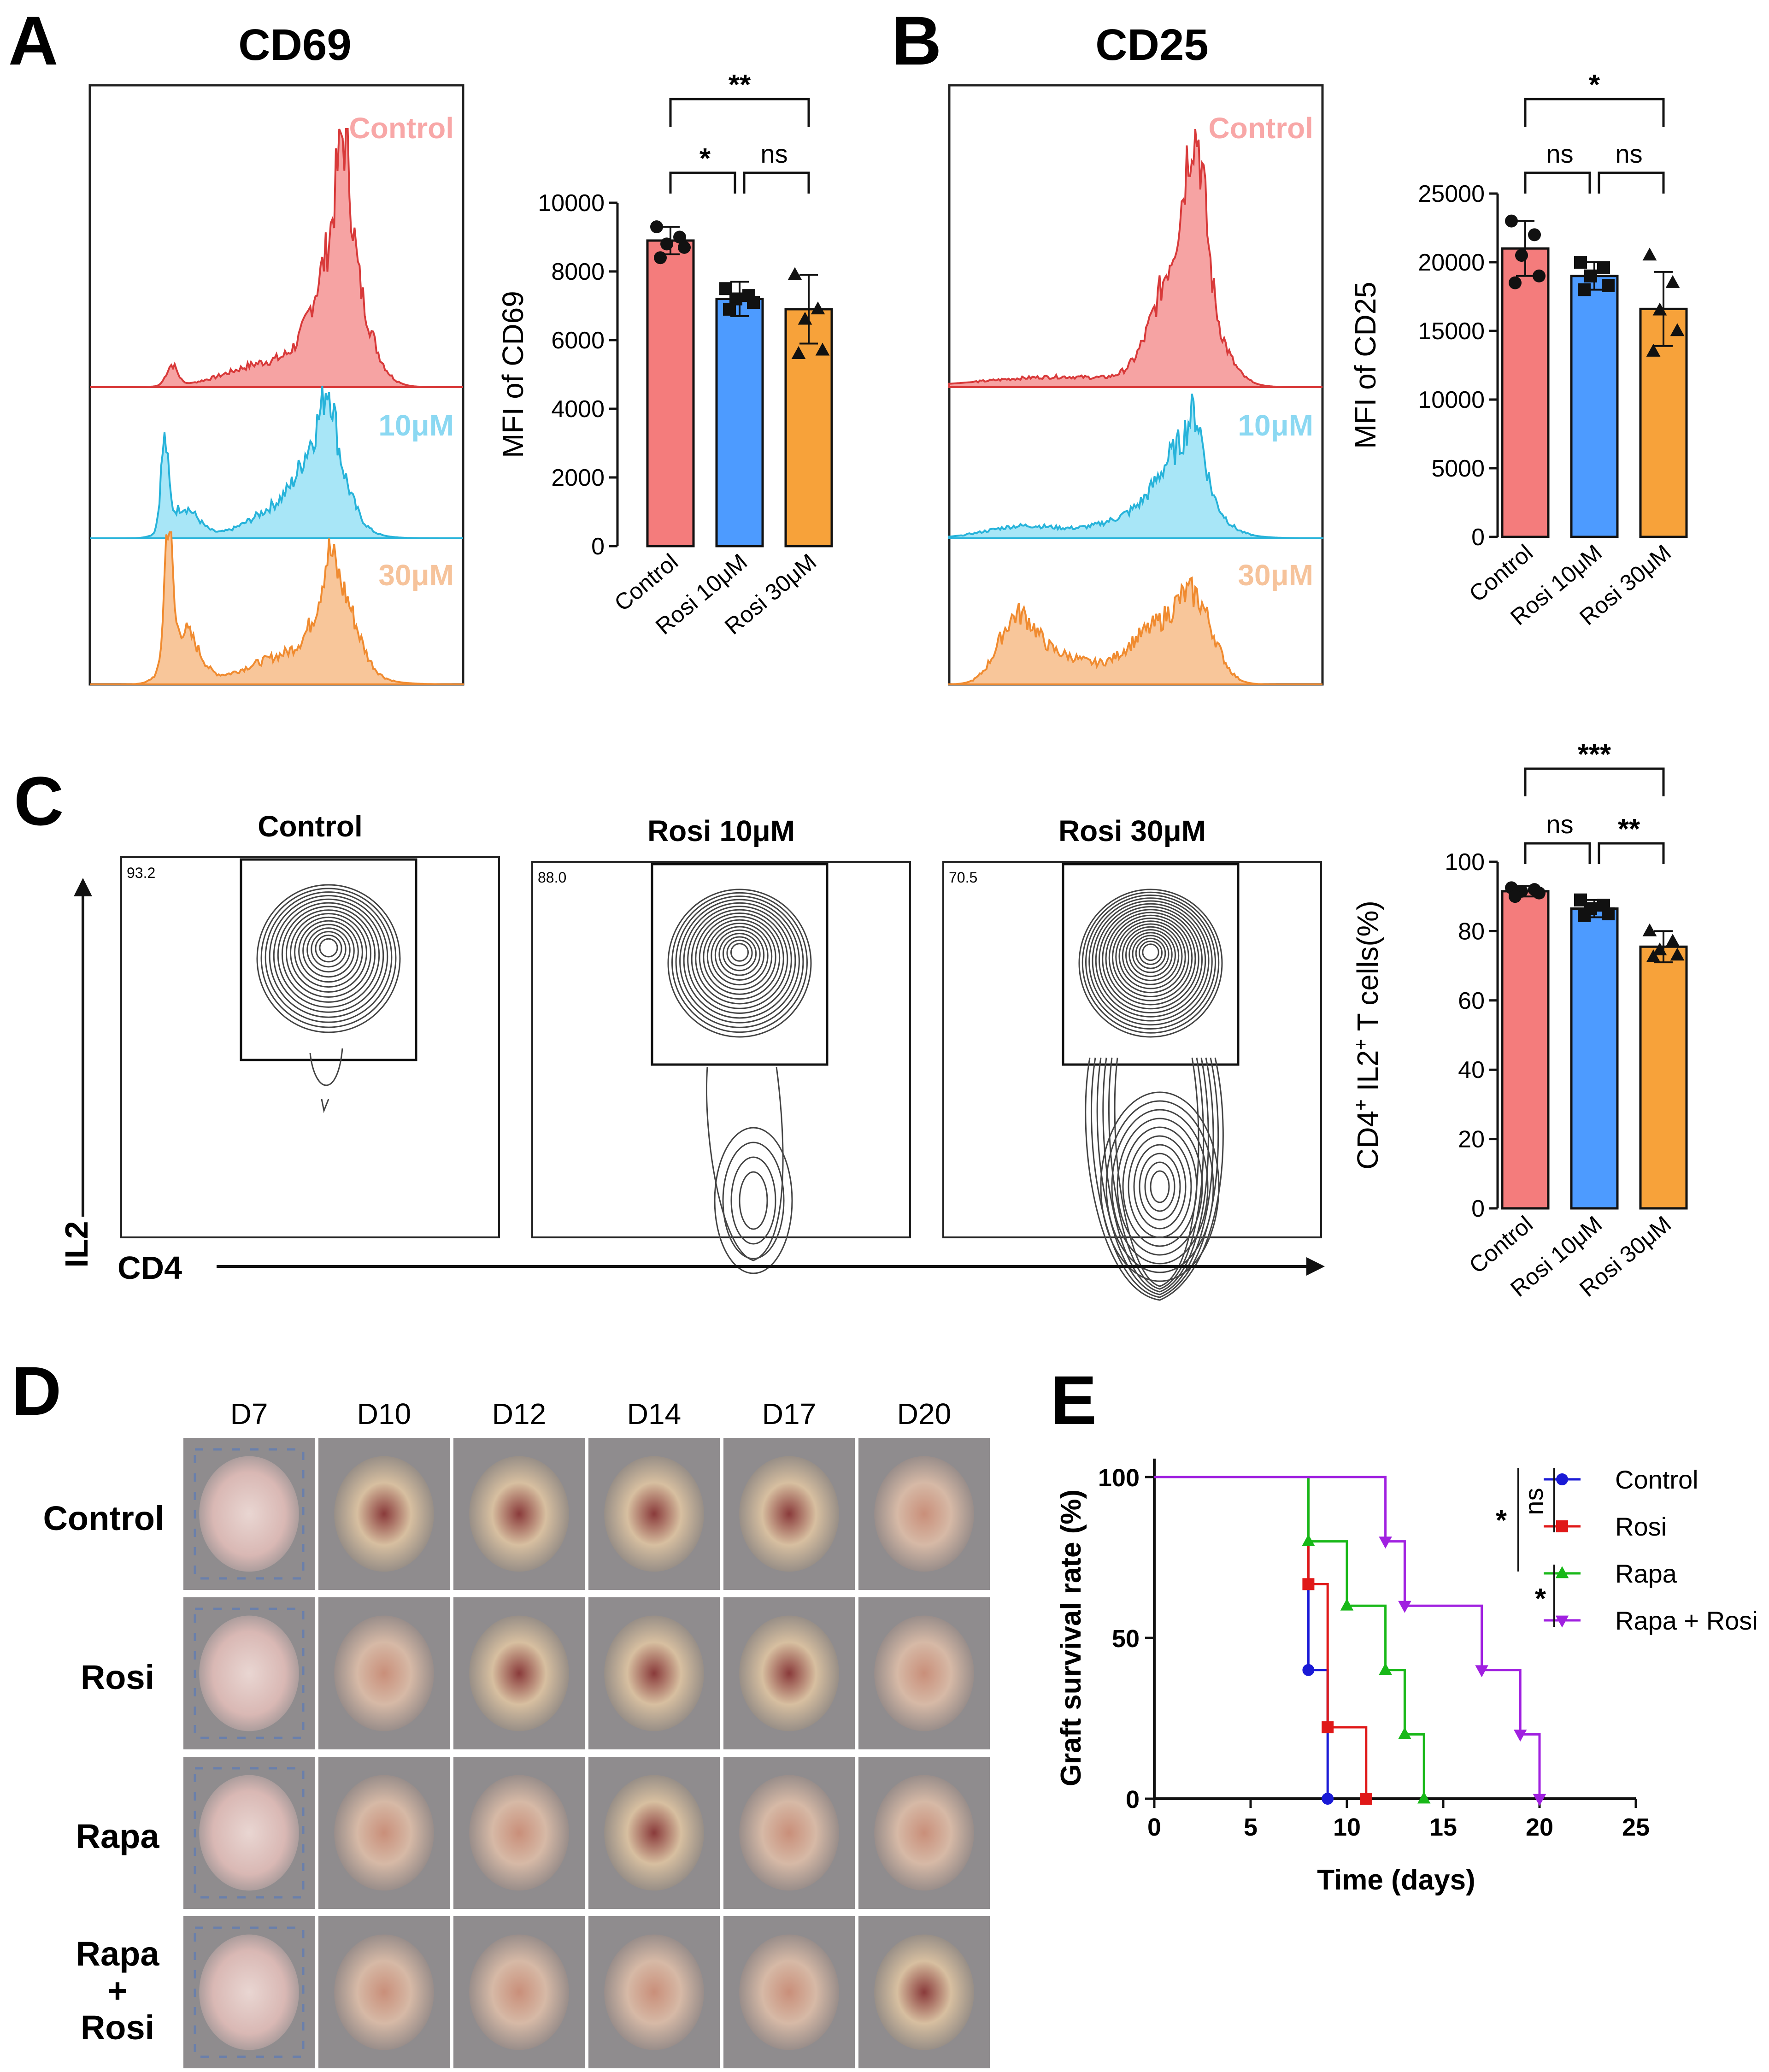 This screenshot has height=2072, width=1769. Describe the element at coordinates (276, 385) in the screenshot. I see `histogram-stack: Control 10μM 30μM` at that location.